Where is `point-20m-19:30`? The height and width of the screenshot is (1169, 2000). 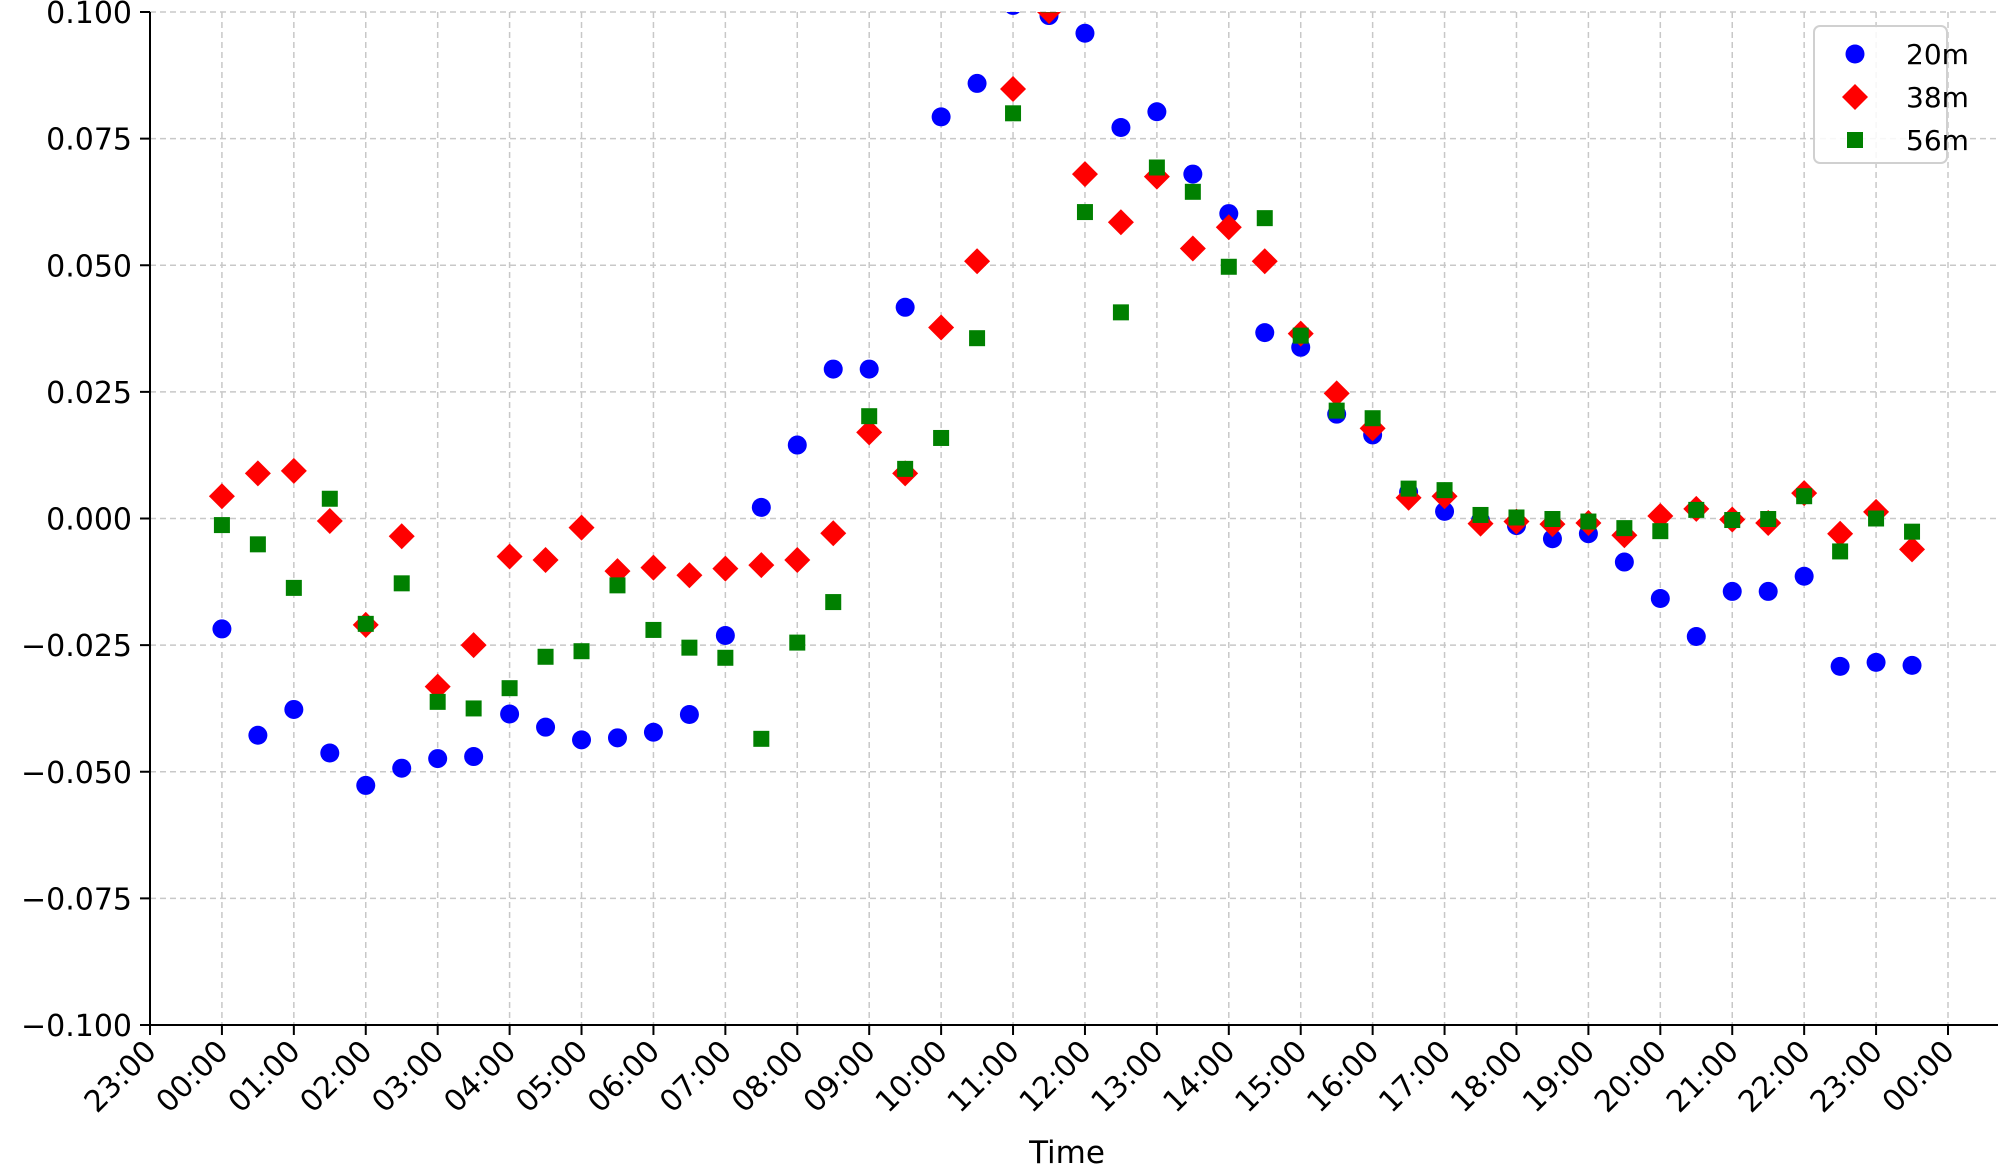
point-20m-19:30 is located at coordinates (1624, 562).